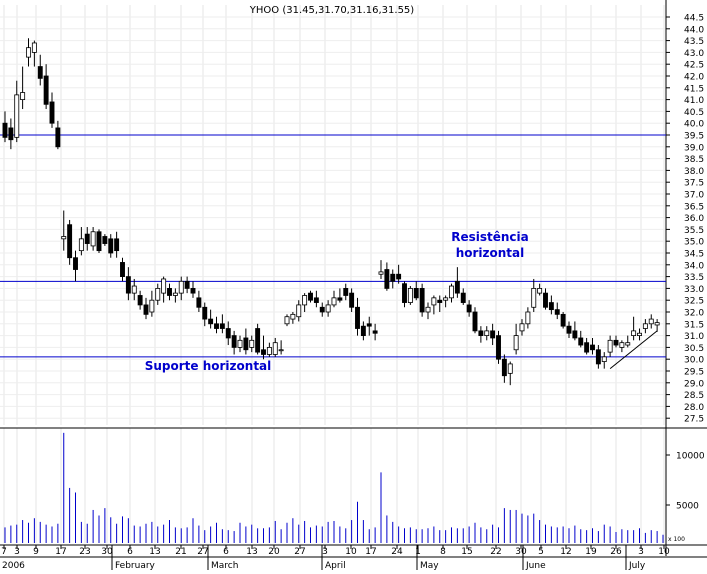 The width and height of the screenshot is (707, 574). I want to click on day-tick-label: 1, so click(418, 552).